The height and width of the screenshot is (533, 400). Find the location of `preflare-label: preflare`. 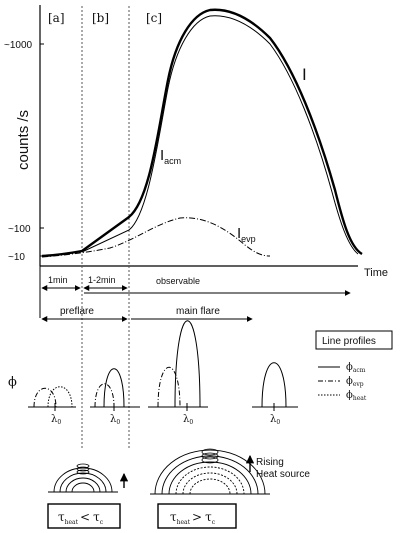

preflare-label: preflare is located at coordinates (77, 311).